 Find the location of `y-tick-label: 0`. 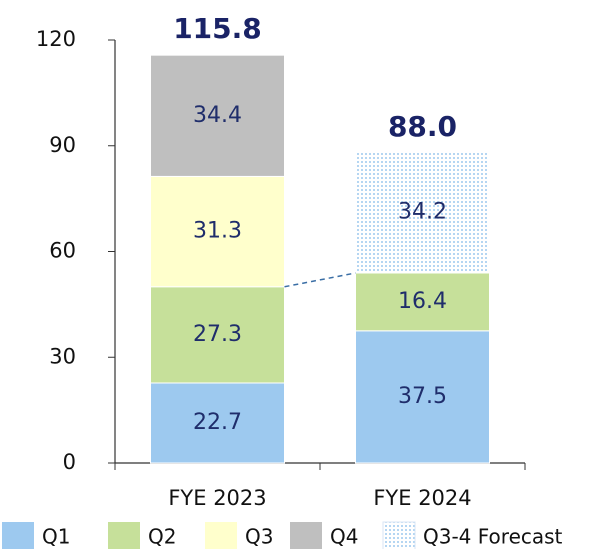

y-tick-label: 0 is located at coordinates (69, 462).